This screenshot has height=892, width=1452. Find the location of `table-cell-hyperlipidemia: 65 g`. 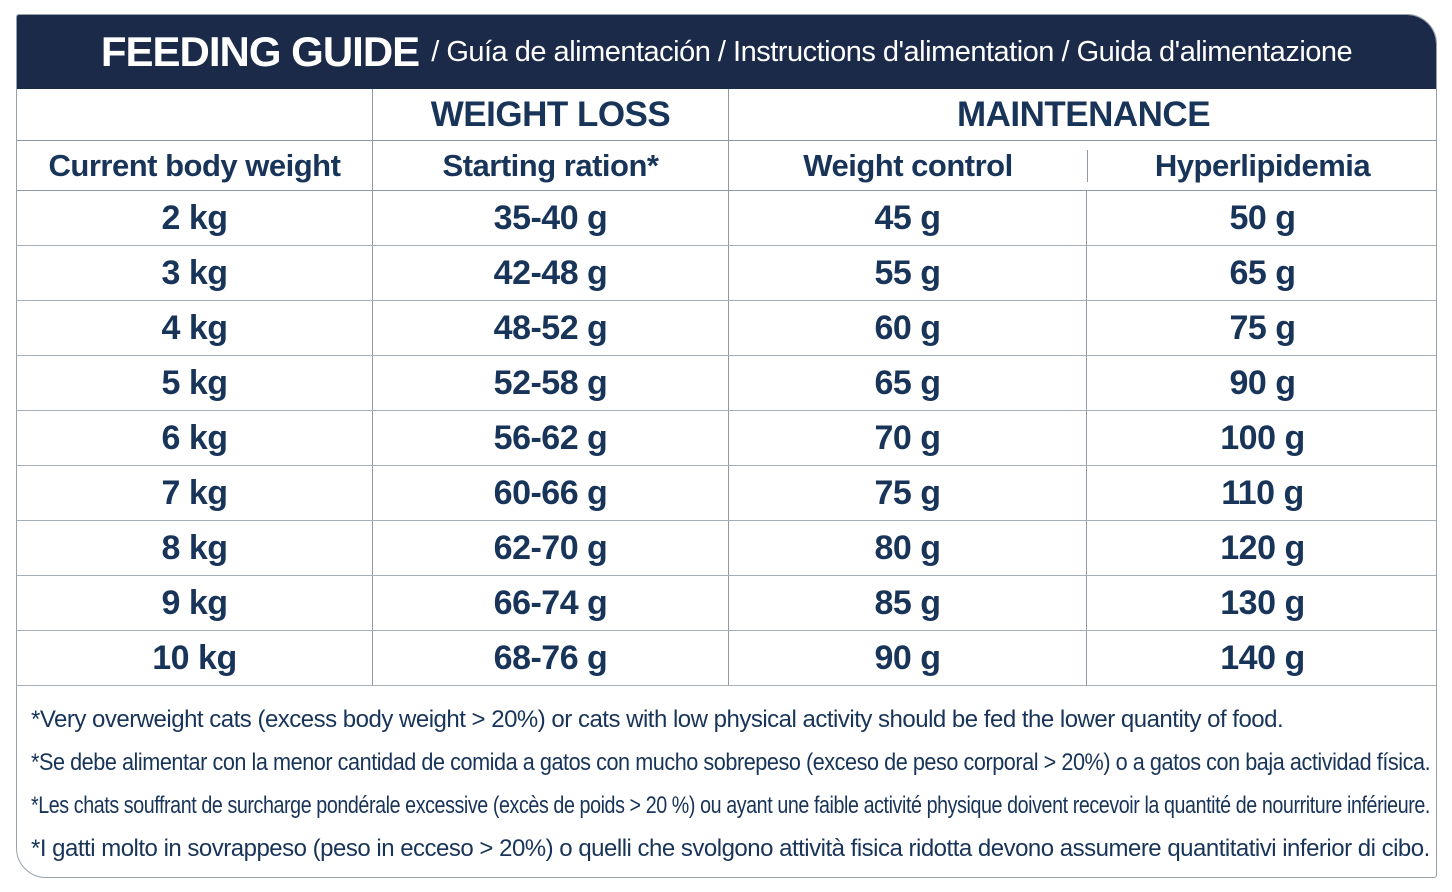

table-cell-hyperlipidemia: 65 g is located at coordinates (1262, 273).